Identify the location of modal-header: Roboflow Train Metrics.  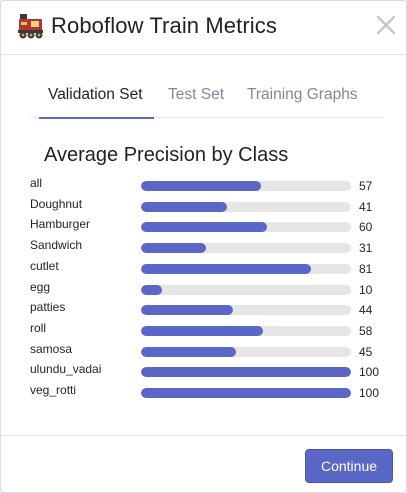
(203, 28).